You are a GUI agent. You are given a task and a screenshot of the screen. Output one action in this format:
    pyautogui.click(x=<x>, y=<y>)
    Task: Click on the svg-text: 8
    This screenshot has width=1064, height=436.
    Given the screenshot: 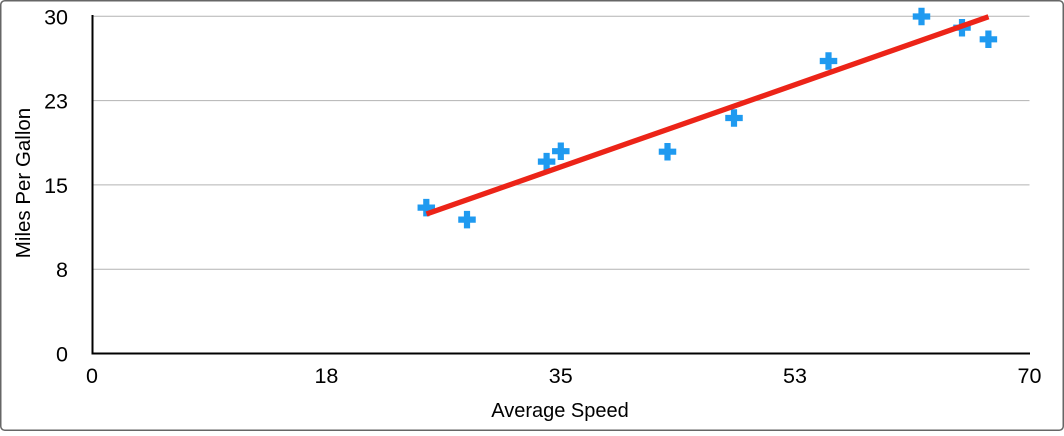 What is the action you would take?
    pyautogui.click(x=62, y=270)
    